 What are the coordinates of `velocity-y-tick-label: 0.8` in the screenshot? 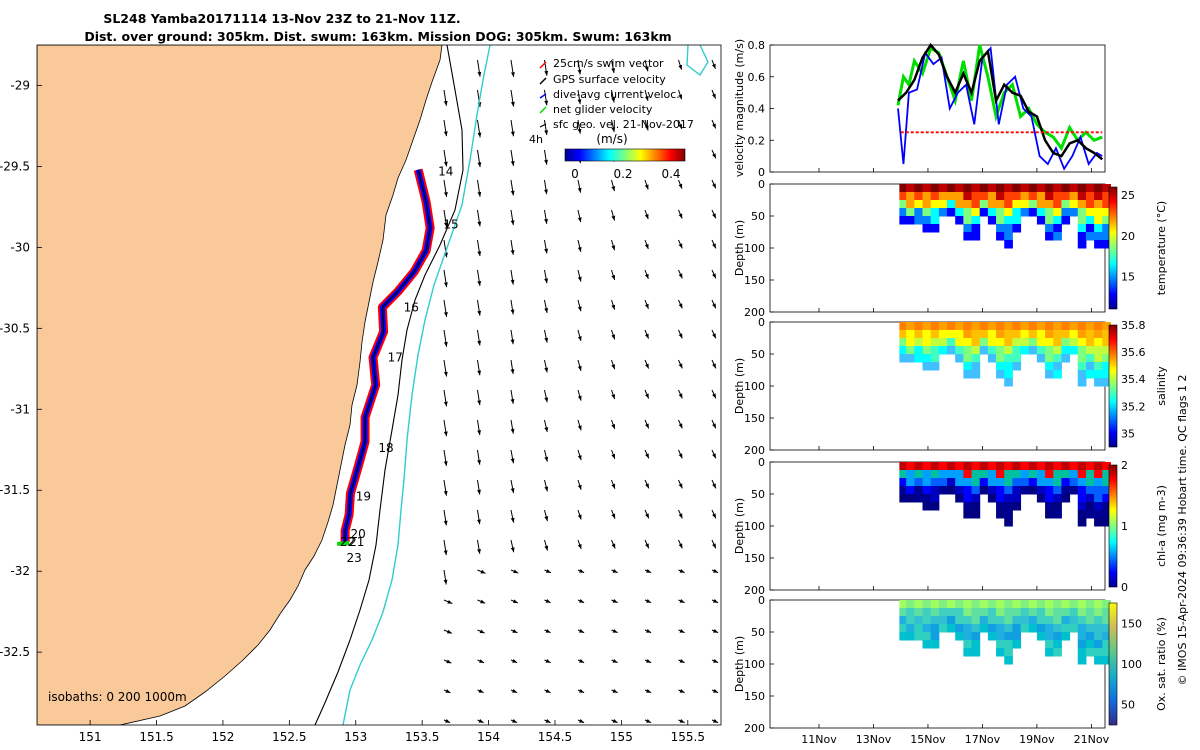 It's located at (757, 45).